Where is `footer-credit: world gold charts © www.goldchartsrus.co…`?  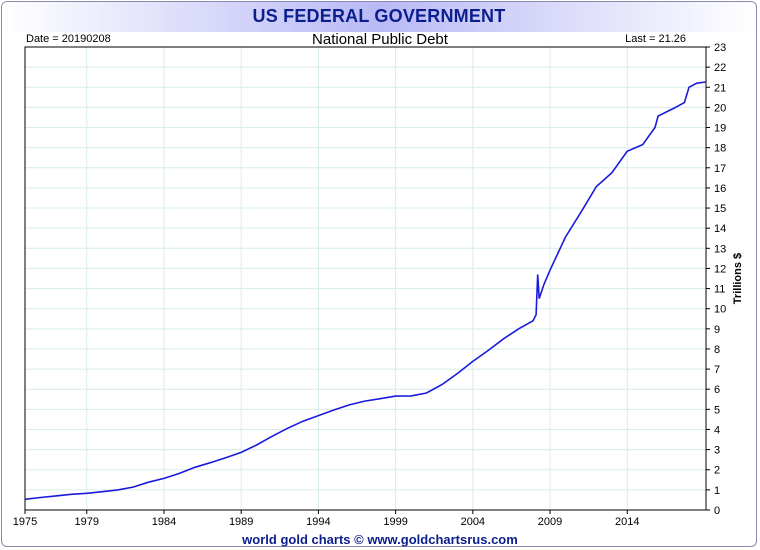 footer-credit: world gold charts © www.goldchartsrus.co… is located at coordinates (380, 539).